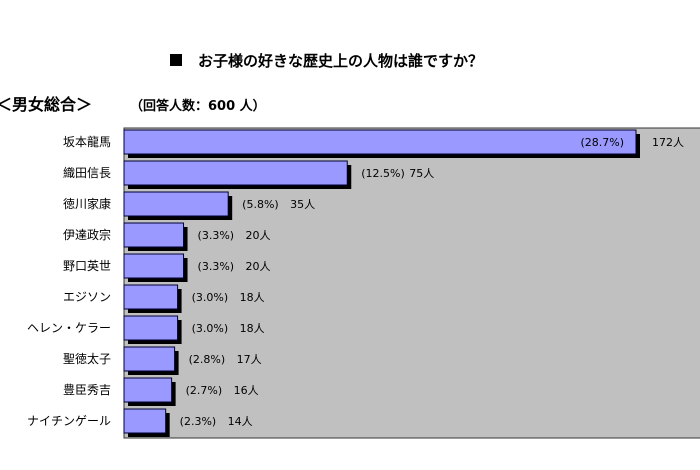 The width and height of the screenshot is (700, 470). I want to click on count-label: 35人, so click(302, 204).